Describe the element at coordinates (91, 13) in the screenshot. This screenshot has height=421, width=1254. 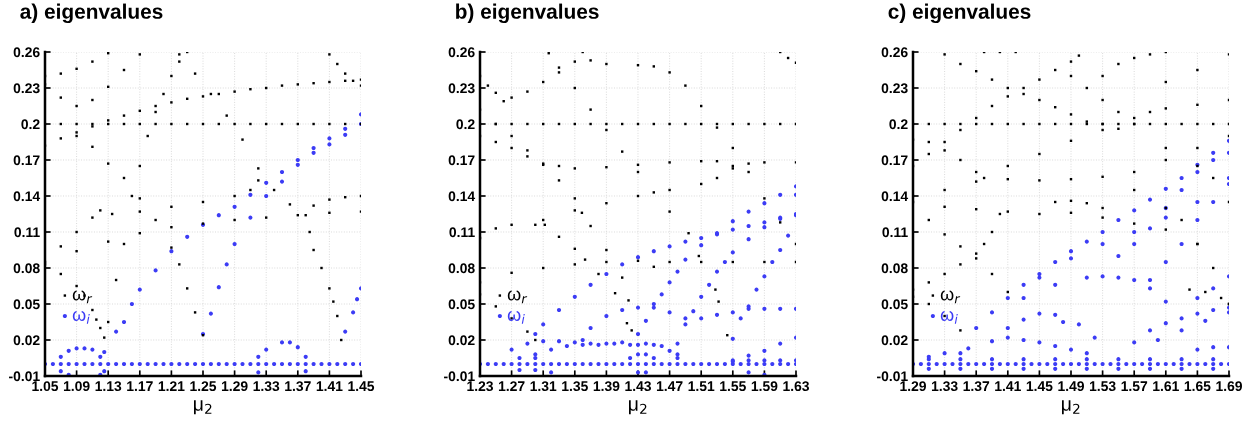
I see `chart-title: a) eigenvalues` at that location.